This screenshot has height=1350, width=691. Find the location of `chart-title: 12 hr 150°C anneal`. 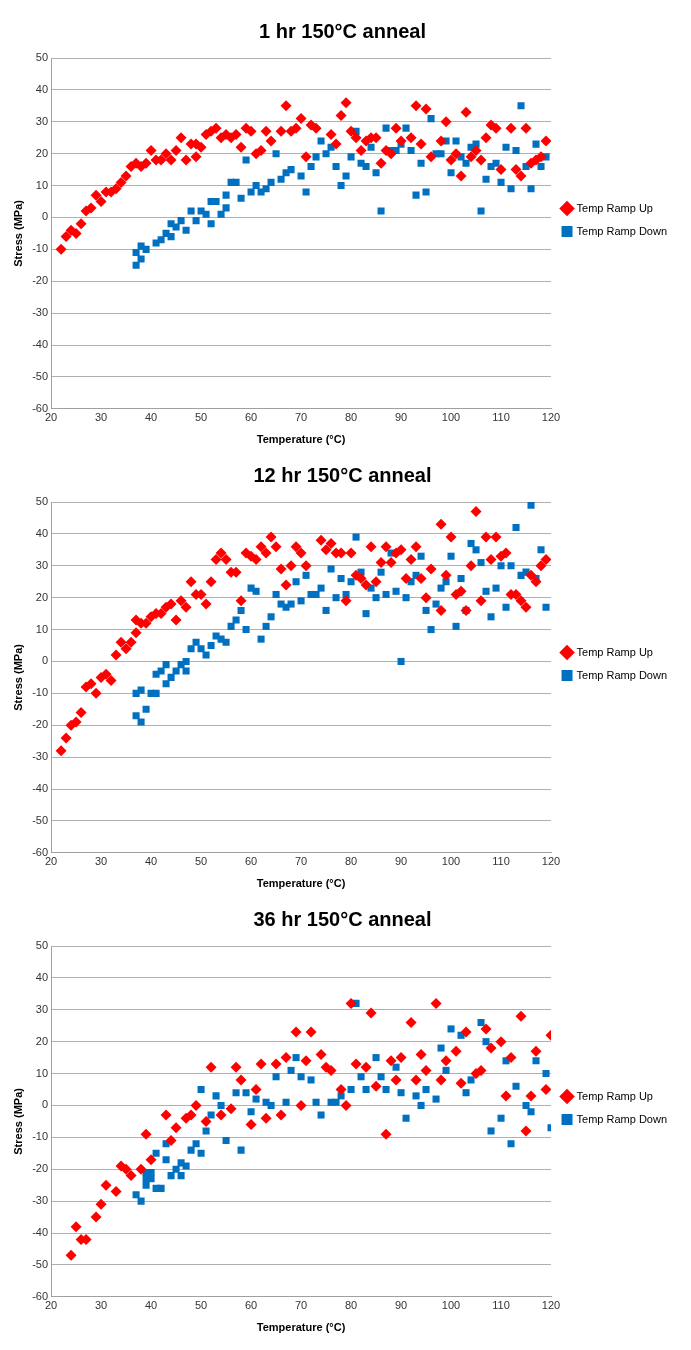

chart-title: 12 hr 150°C anneal is located at coordinates (342, 474).